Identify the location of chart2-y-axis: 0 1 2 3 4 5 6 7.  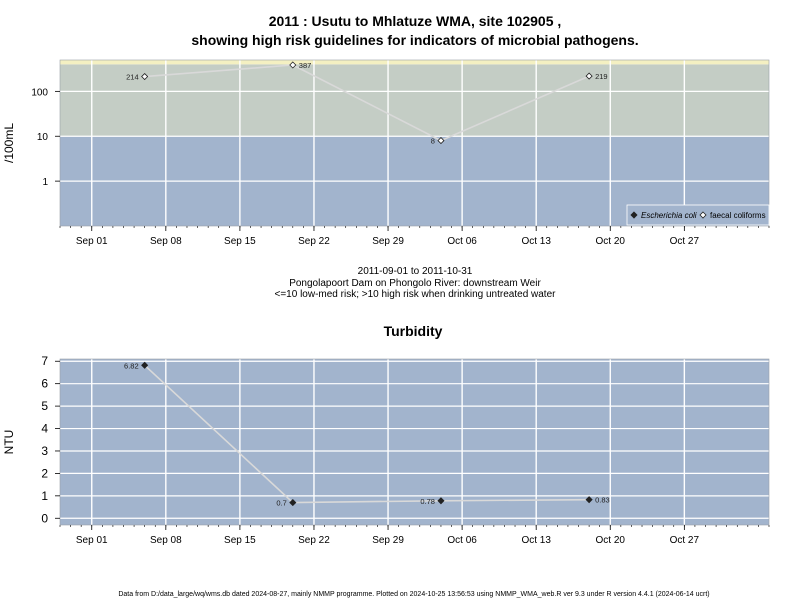
(50, 439).